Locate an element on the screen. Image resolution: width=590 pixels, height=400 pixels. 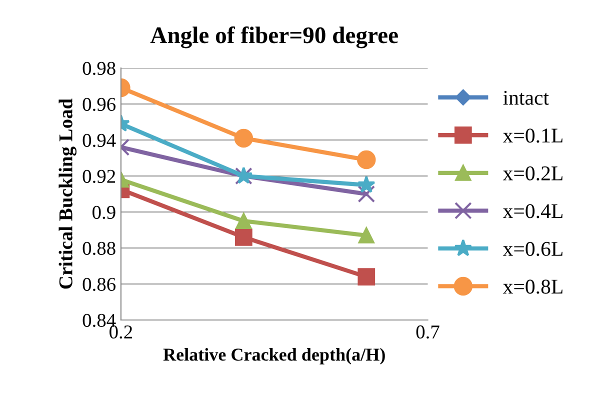
y-tick-label: 0.88 is located at coordinates (99, 249).